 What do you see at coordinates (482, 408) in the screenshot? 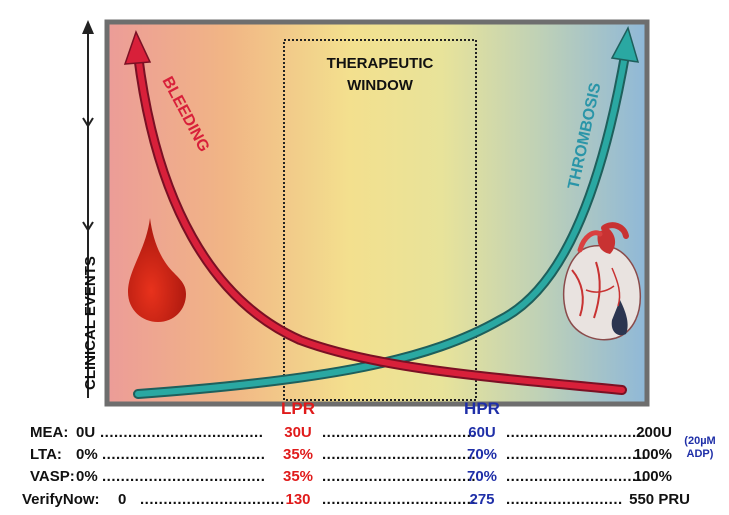
I see `hpr-marker: HPR` at bounding box center [482, 408].